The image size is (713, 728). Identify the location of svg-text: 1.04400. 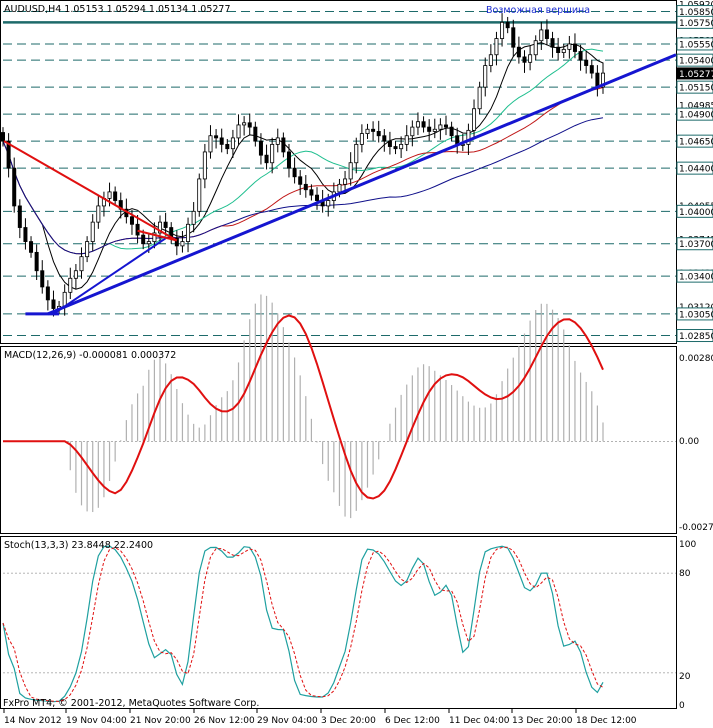
(696, 170).